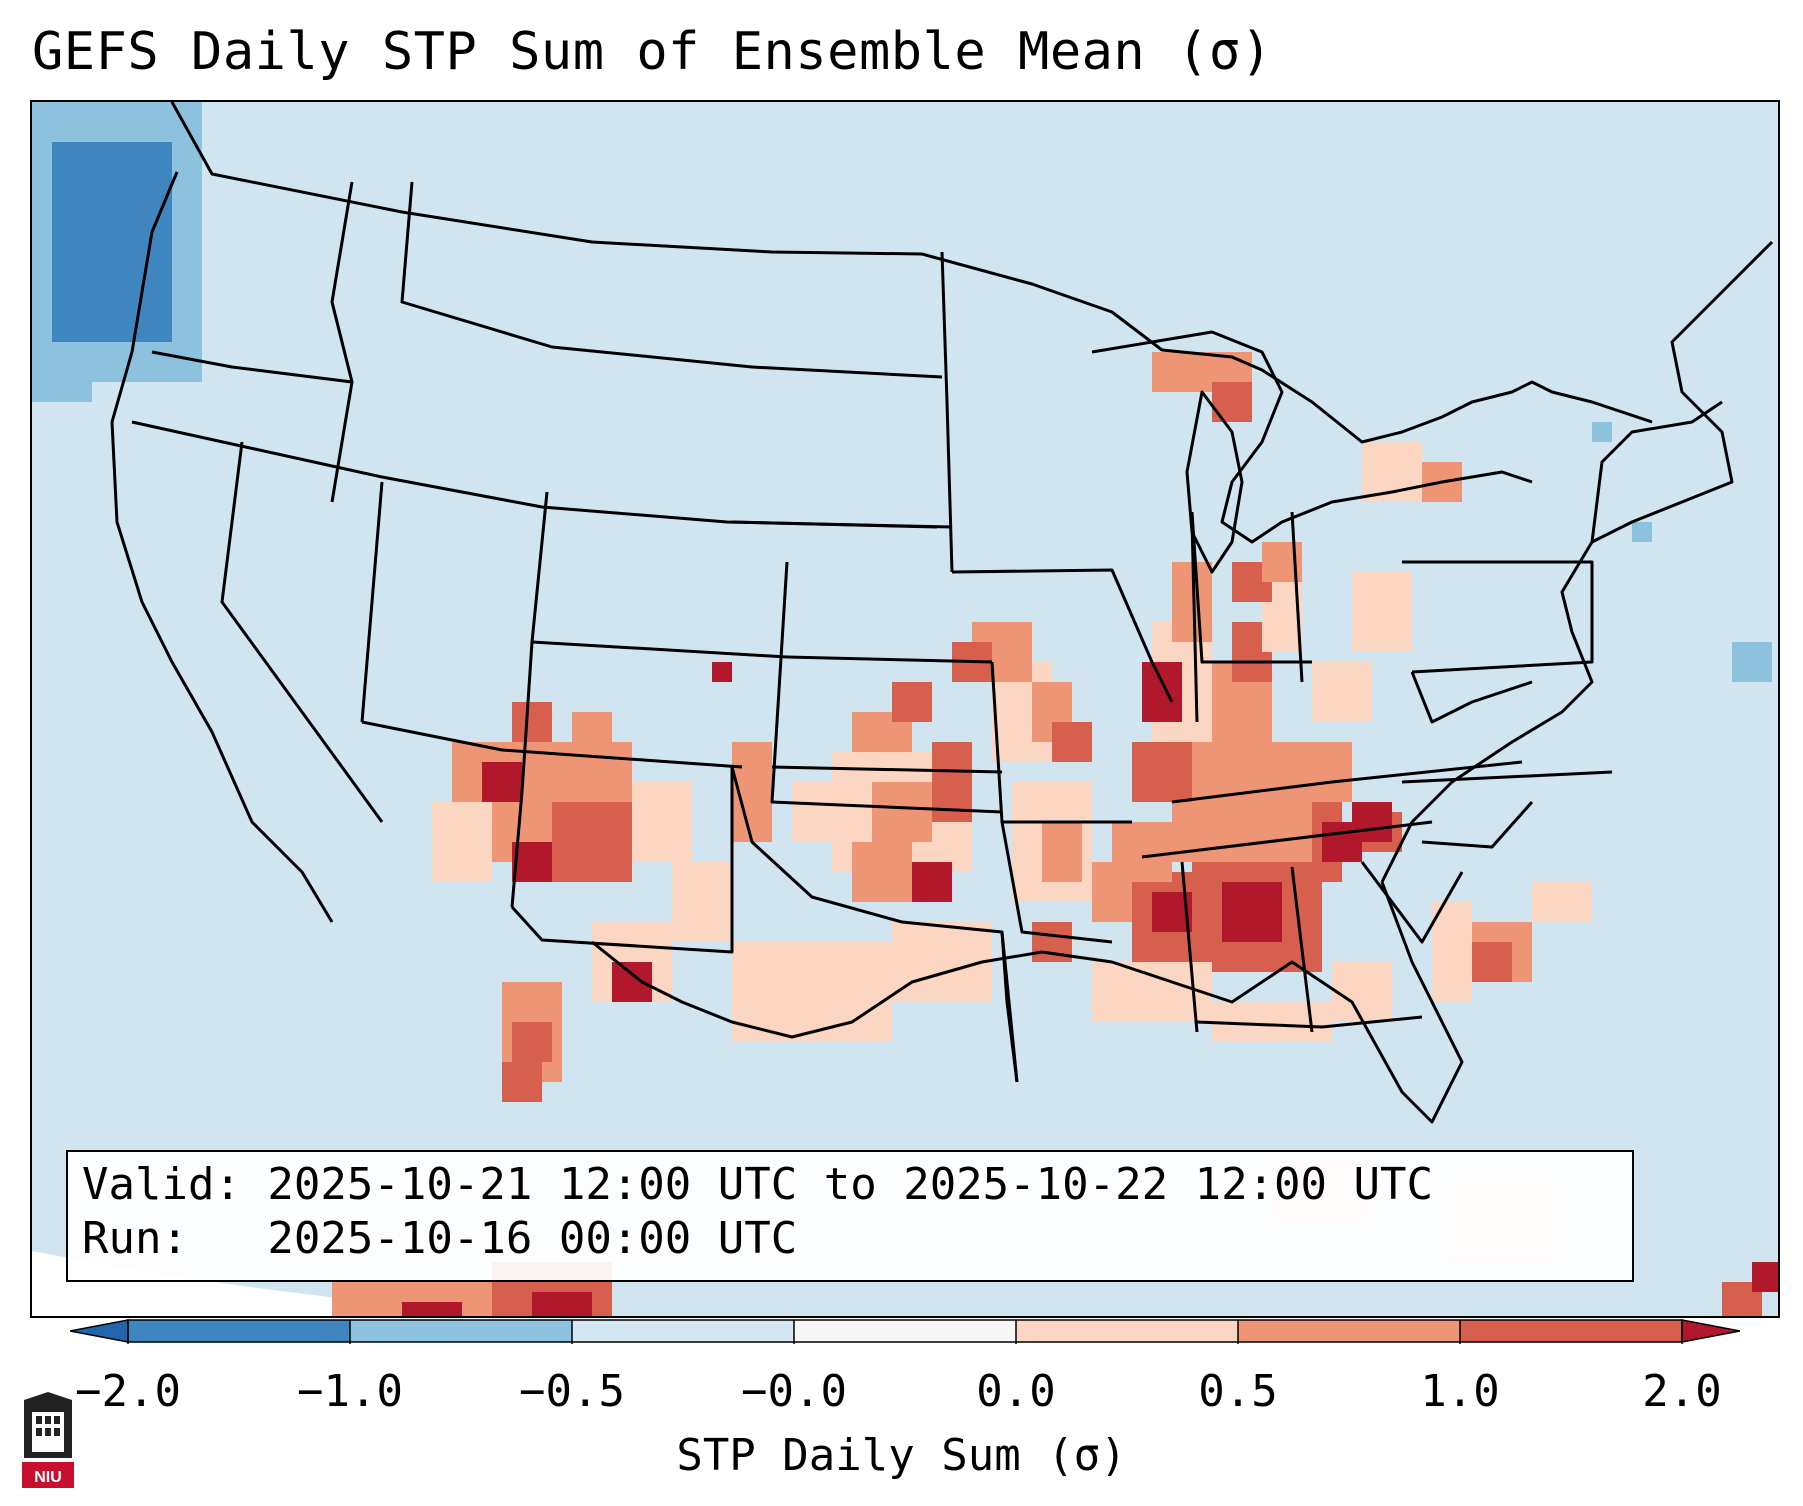 The image size is (1803, 1506). What do you see at coordinates (1507, 777) in the screenshot?
I see `va-nc` at bounding box center [1507, 777].